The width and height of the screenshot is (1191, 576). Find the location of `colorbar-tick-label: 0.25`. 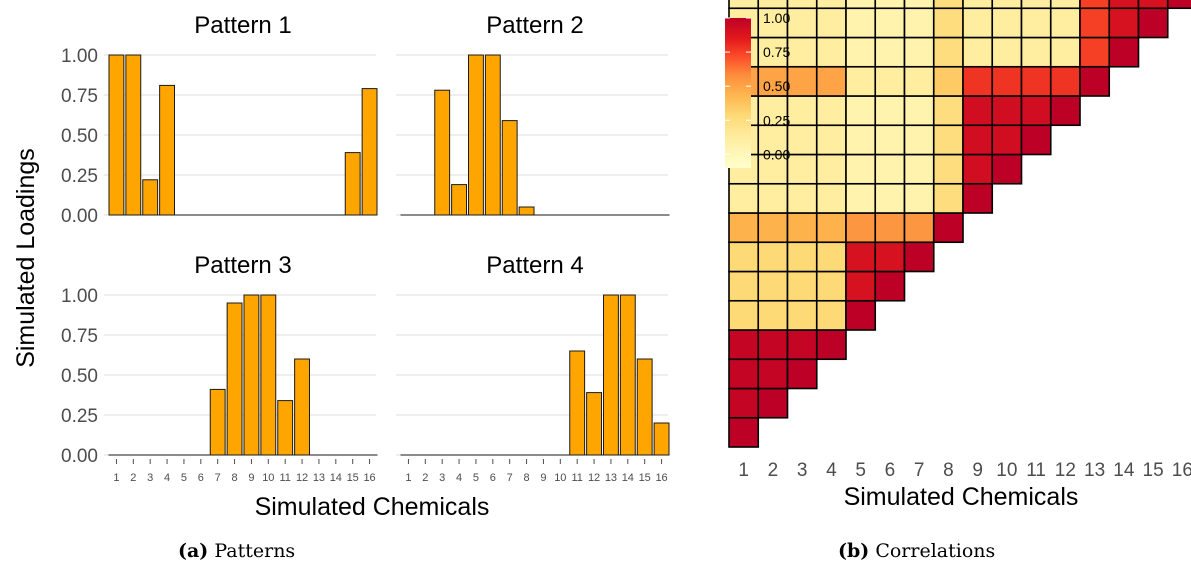

colorbar-tick-label: 0.25 is located at coordinates (776, 120).